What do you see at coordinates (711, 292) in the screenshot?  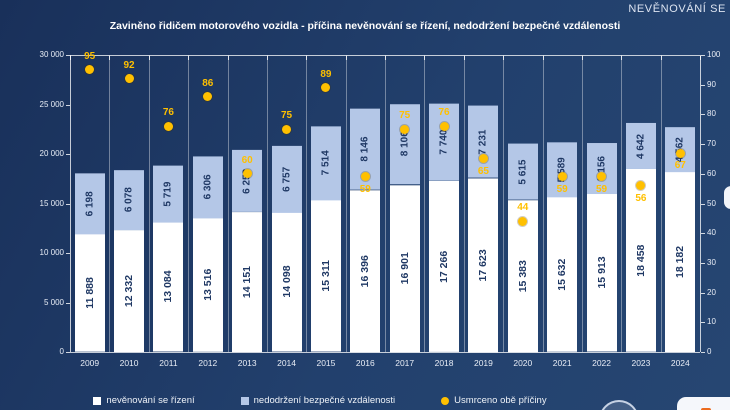 I see `right-axis-label: 20` at bounding box center [711, 292].